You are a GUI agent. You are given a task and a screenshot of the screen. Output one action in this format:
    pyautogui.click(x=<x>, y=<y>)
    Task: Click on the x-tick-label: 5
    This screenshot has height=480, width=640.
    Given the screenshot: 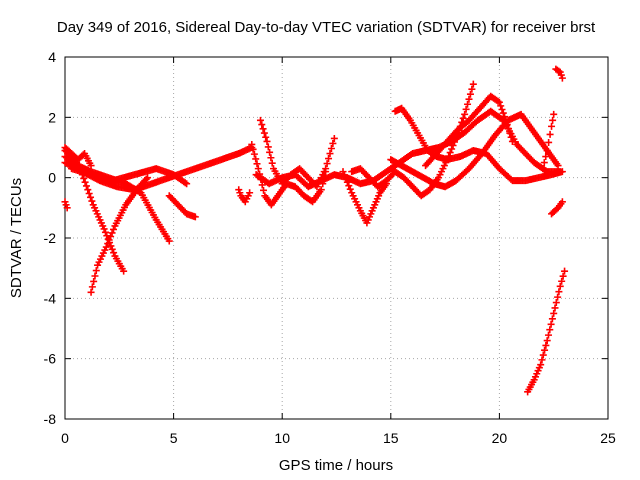 What is the action you would take?
    pyautogui.click(x=174, y=438)
    